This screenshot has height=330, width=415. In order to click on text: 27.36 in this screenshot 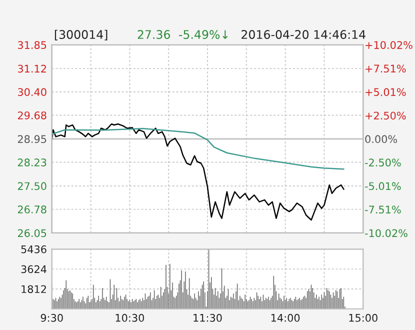, I will do `click(154, 34)`.